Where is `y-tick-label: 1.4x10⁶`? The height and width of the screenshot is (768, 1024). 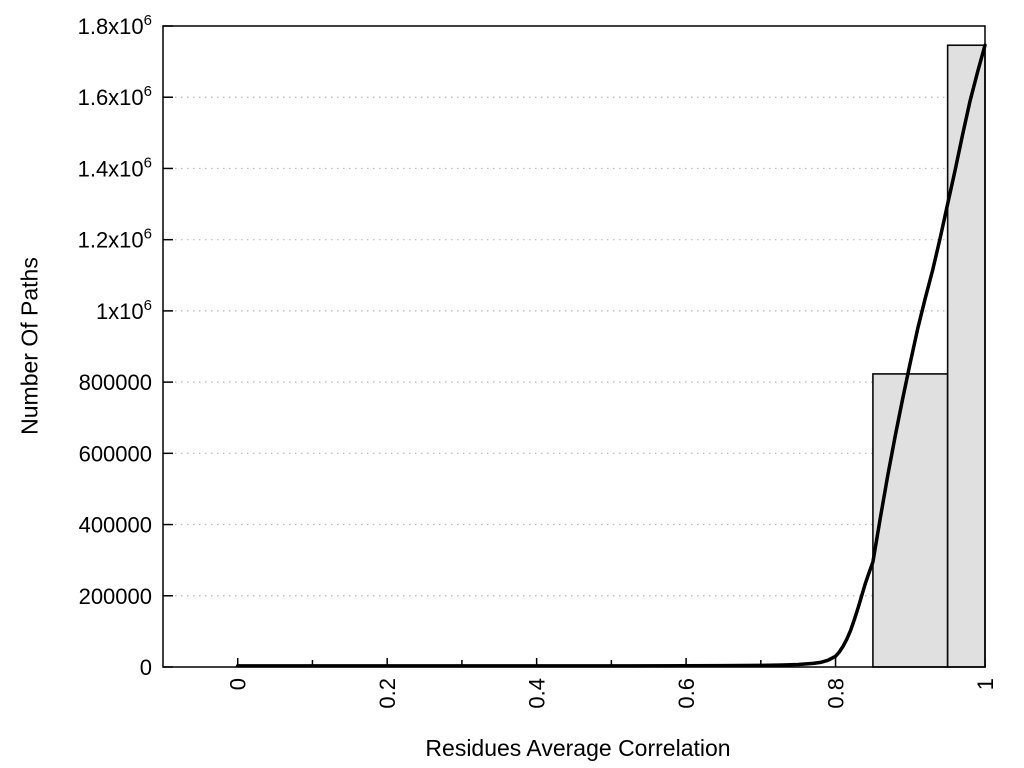 y-tick-label: 1.4x10⁶ is located at coordinates (115, 167).